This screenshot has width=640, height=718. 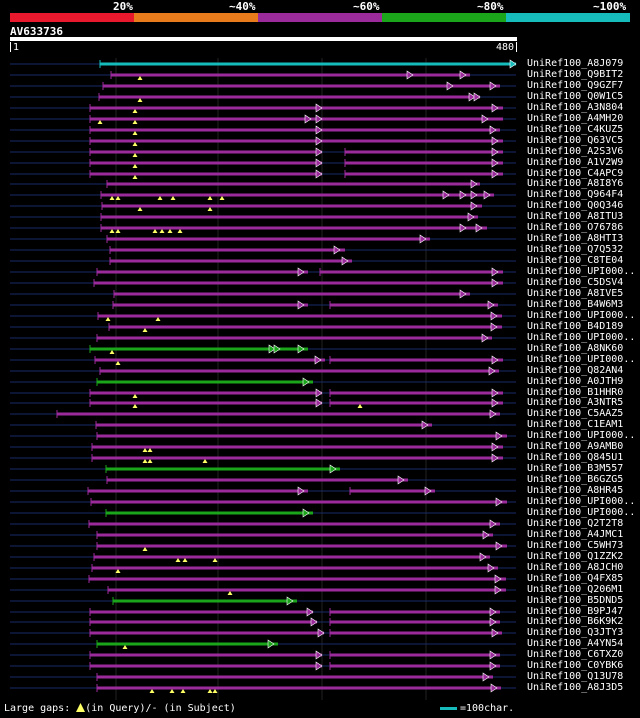 I want to click on hit-label: UniRef100_A4MH20, so click(x=575, y=118).